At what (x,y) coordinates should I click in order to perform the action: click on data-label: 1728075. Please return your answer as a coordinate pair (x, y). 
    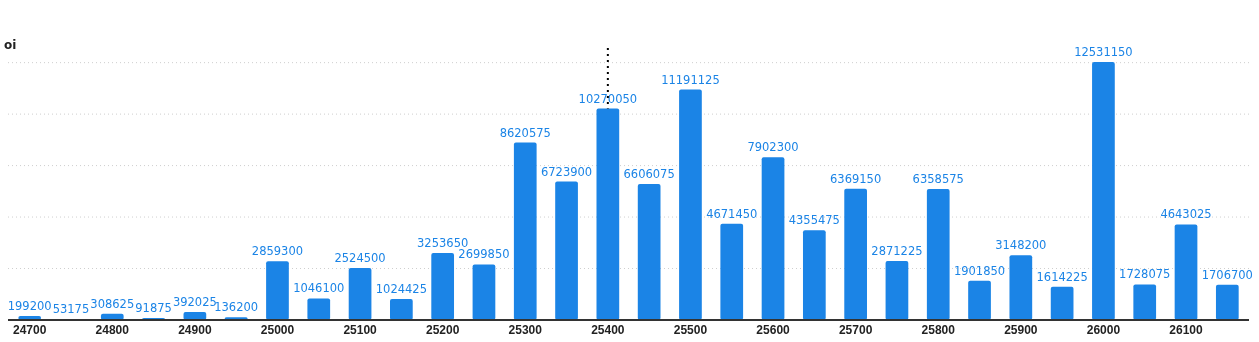
    Looking at the image, I should click on (1145, 274).